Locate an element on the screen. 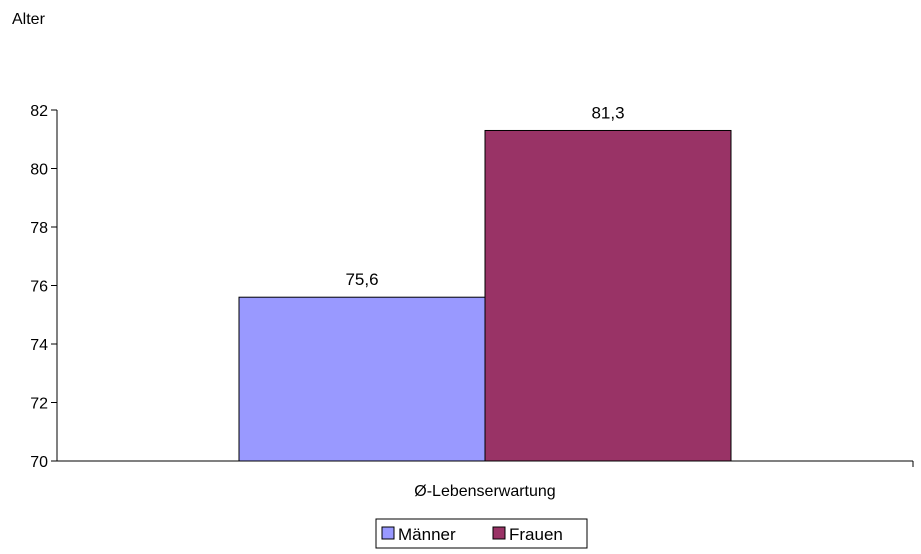  data-labels: 75,6 81,3 is located at coordinates (484, 196).